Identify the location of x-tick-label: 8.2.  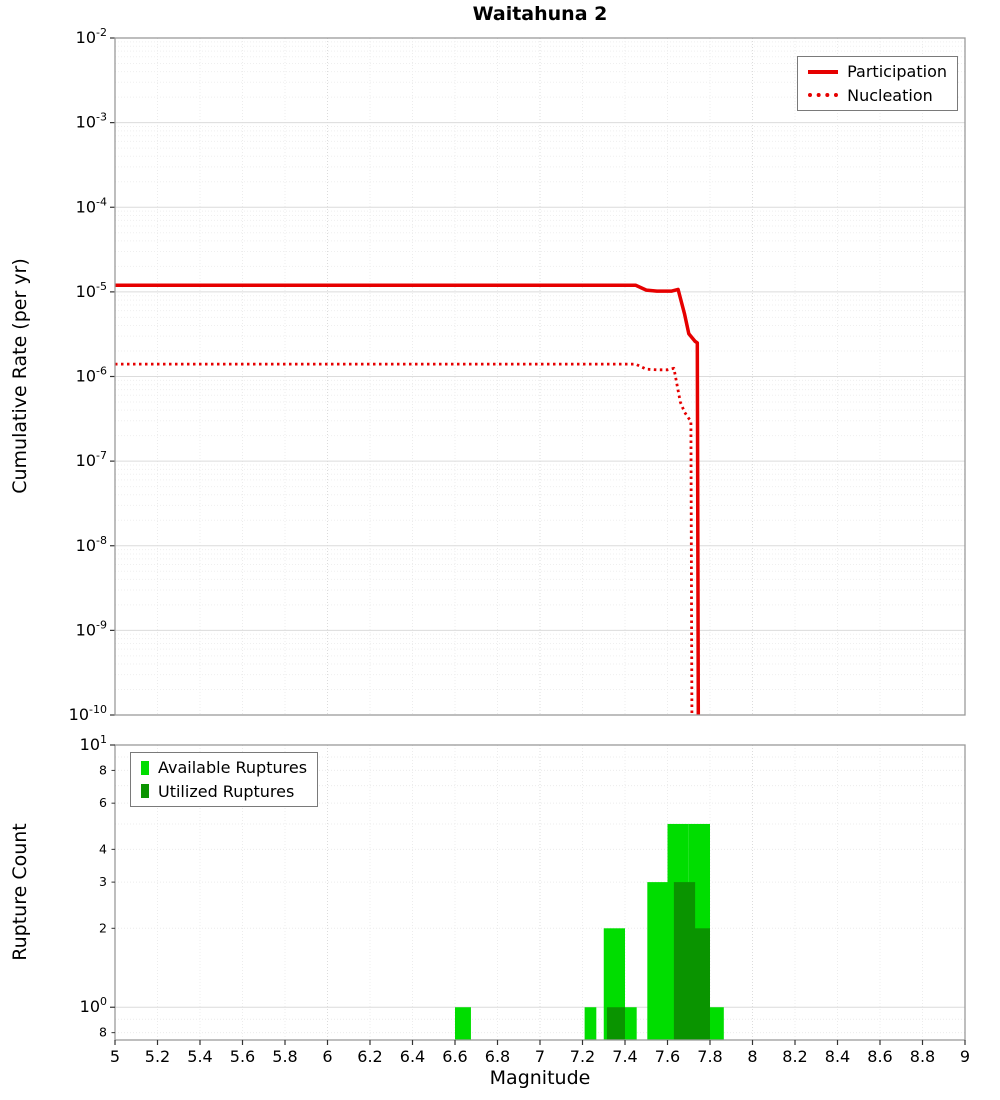
(794, 1056).